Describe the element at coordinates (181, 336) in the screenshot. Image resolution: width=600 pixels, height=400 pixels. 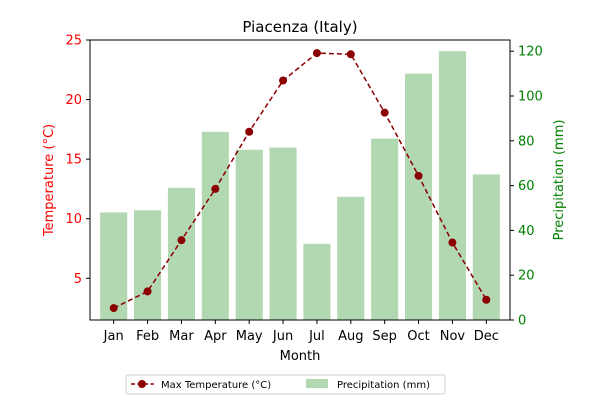
I see `x-tick-label: Mar` at that location.